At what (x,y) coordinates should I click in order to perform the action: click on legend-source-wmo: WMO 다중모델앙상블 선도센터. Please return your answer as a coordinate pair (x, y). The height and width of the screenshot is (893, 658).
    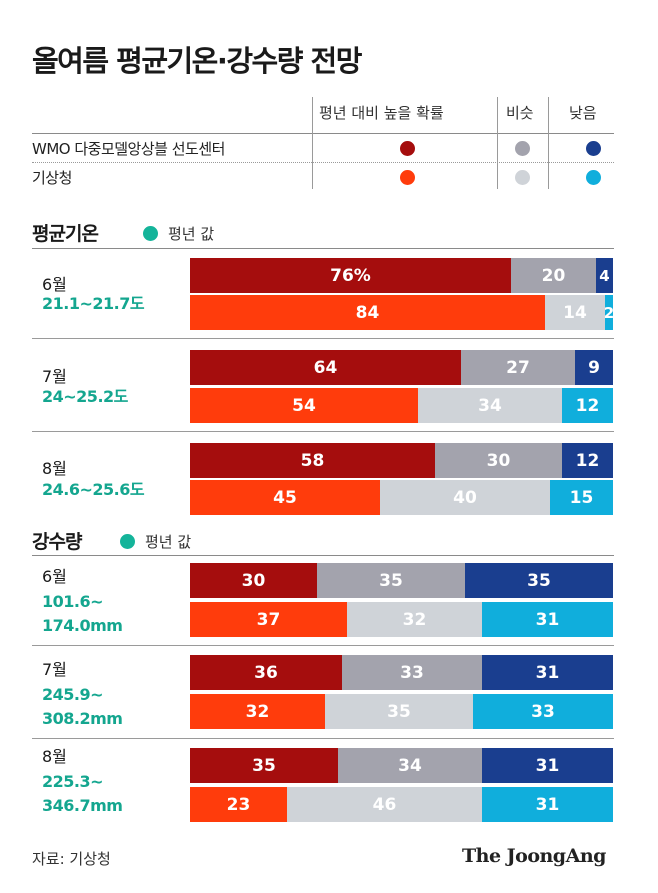
    Looking at the image, I should click on (128, 149).